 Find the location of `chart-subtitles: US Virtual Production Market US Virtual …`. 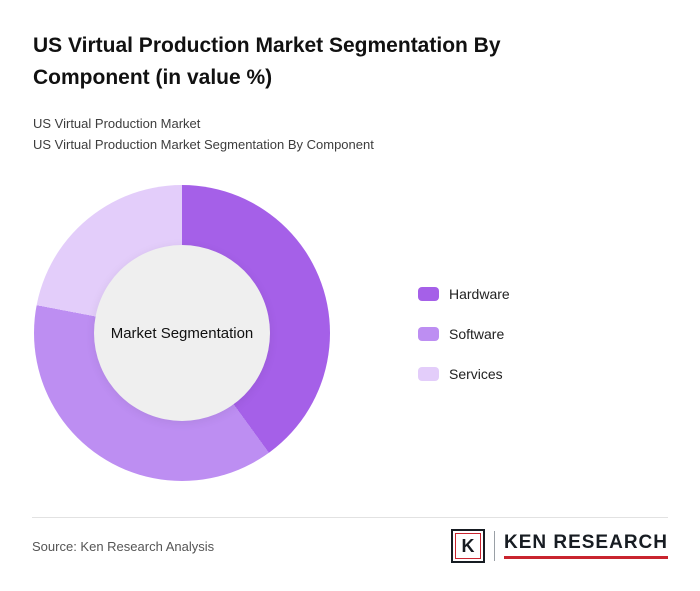

chart-subtitles: US Virtual Production Market US Virtual … is located at coordinates (203, 134).